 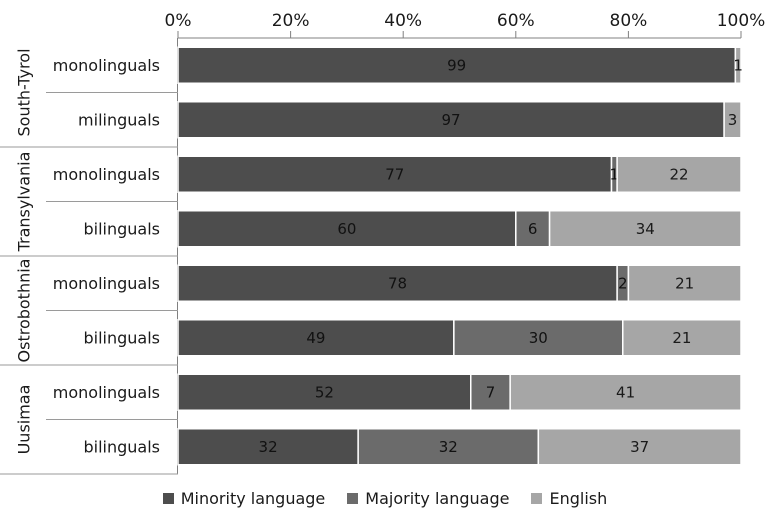 I want to click on data-label: 7, so click(x=491, y=392).